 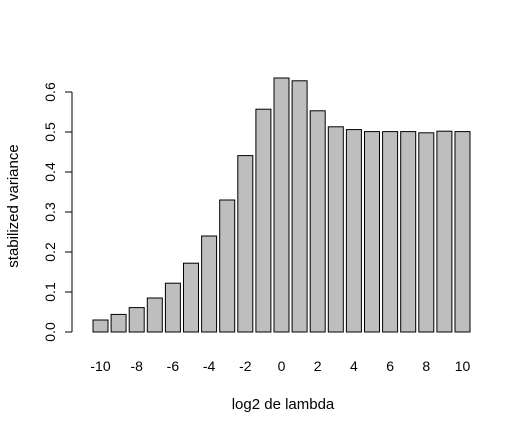 I want to click on y-tick-label: 0.3, so click(x=50, y=212).